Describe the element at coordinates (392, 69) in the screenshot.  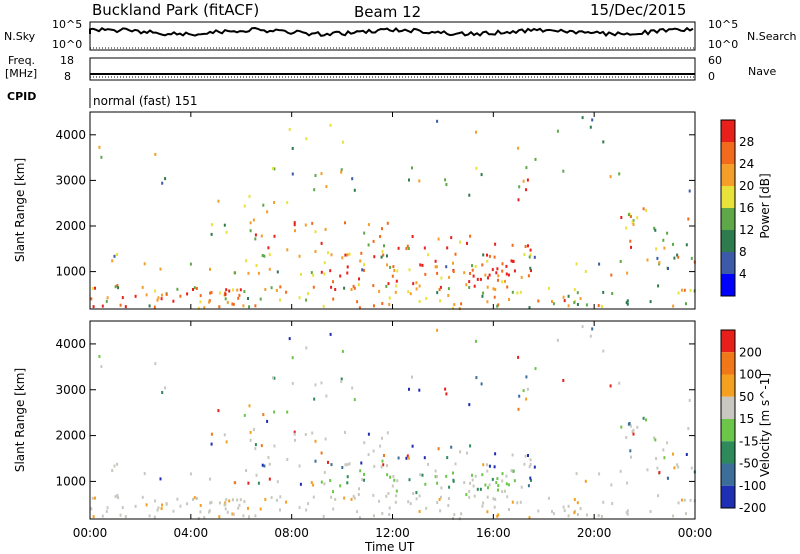
I see `freq-panel` at that location.